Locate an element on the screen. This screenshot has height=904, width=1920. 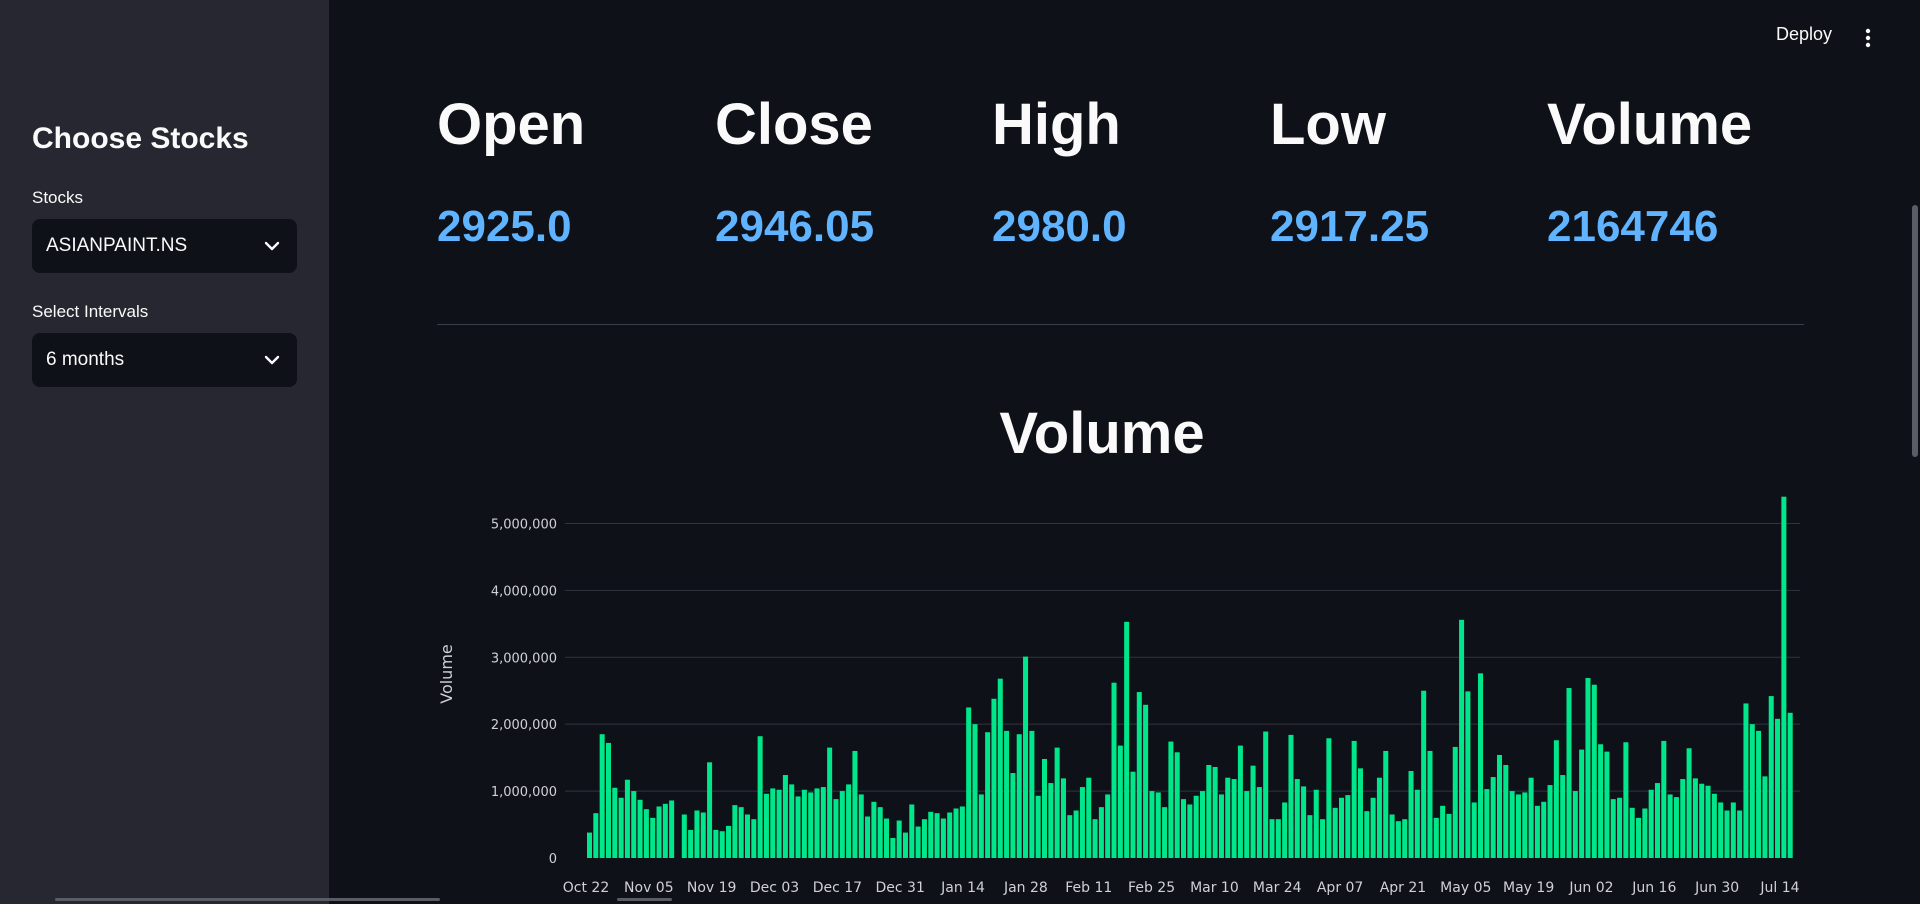
horizontal-scrollbar is located at coordinates (247, 899).